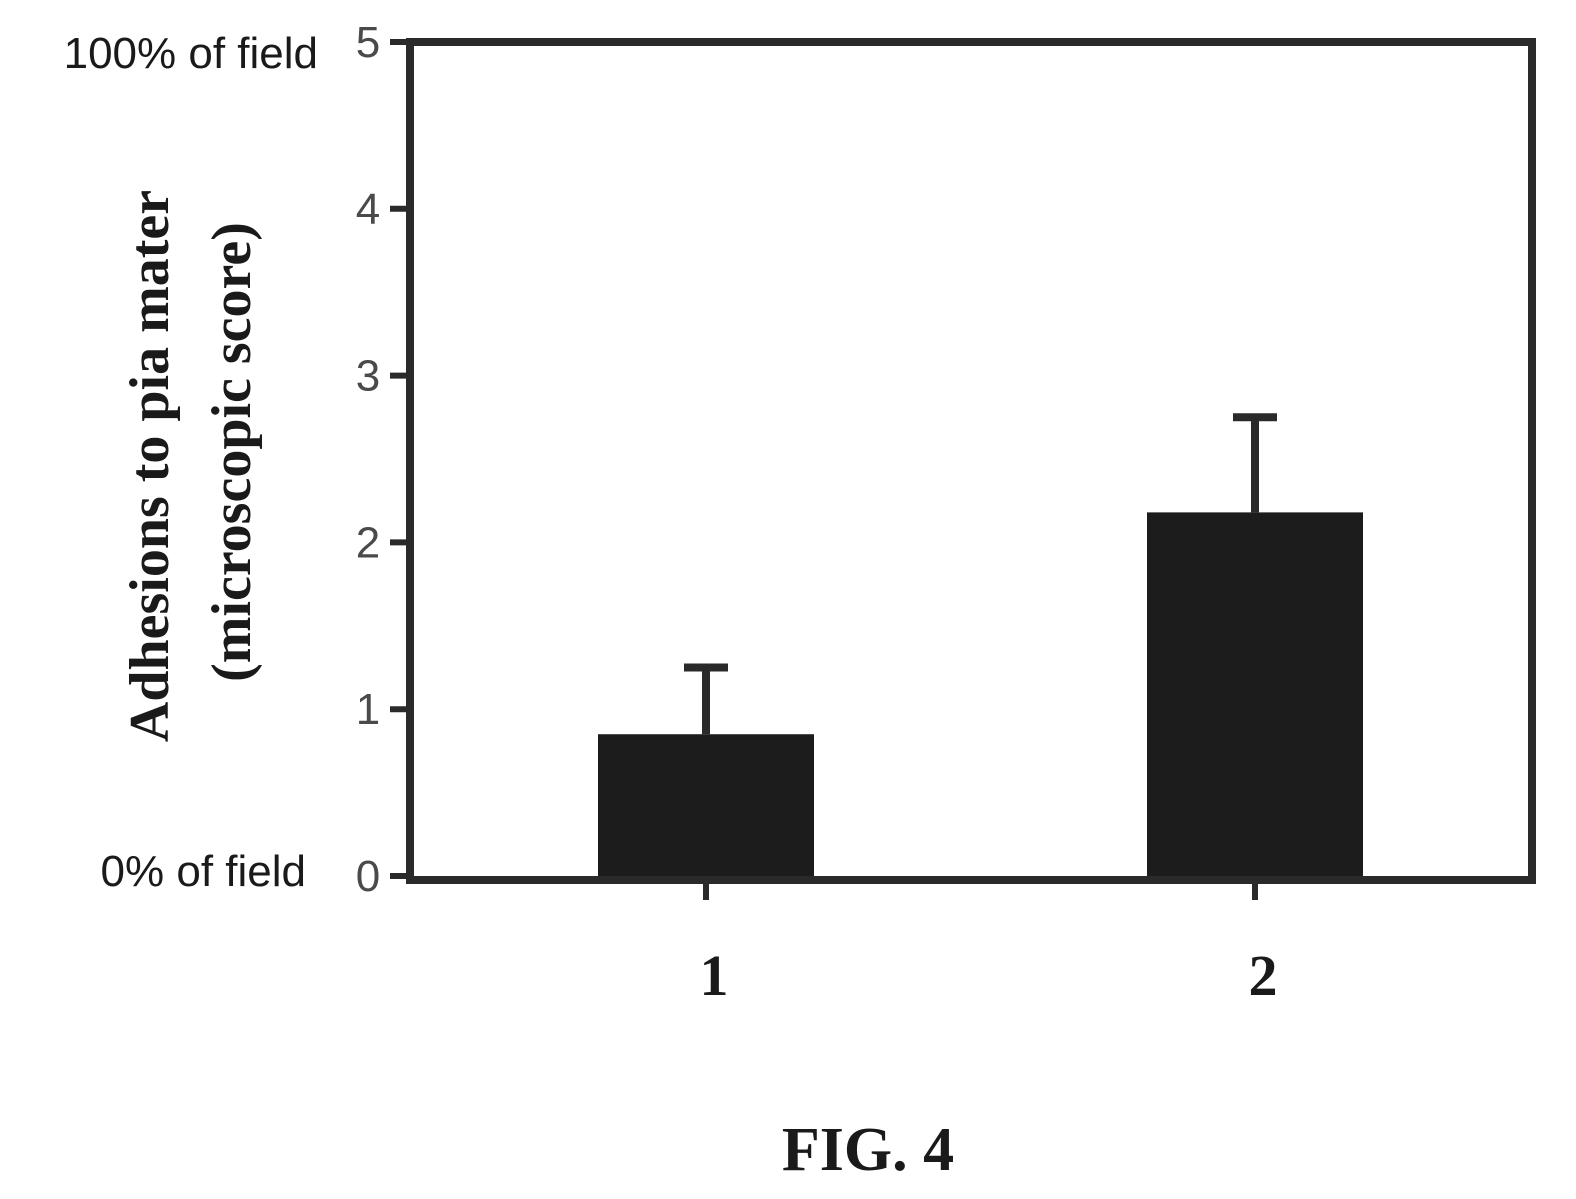 The image size is (1576, 1199). Describe the element at coordinates (368, 542) in the screenshot. I see `y-tick-label-2: 2` at that location.